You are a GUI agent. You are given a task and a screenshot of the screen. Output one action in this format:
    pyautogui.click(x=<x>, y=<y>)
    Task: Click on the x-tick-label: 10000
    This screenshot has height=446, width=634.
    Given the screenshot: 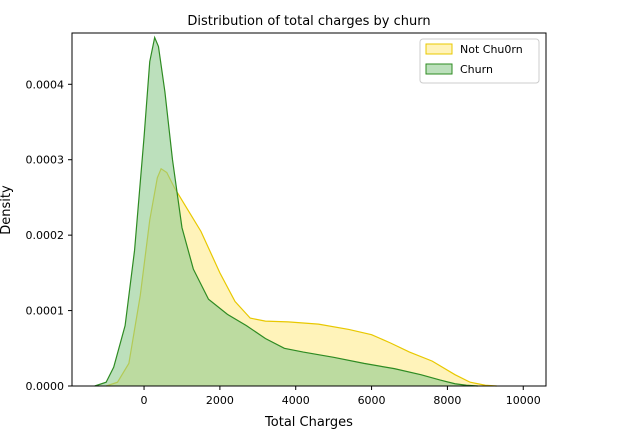 What is the action you would take?
    pyautogui.click(x=523, y=400)
    